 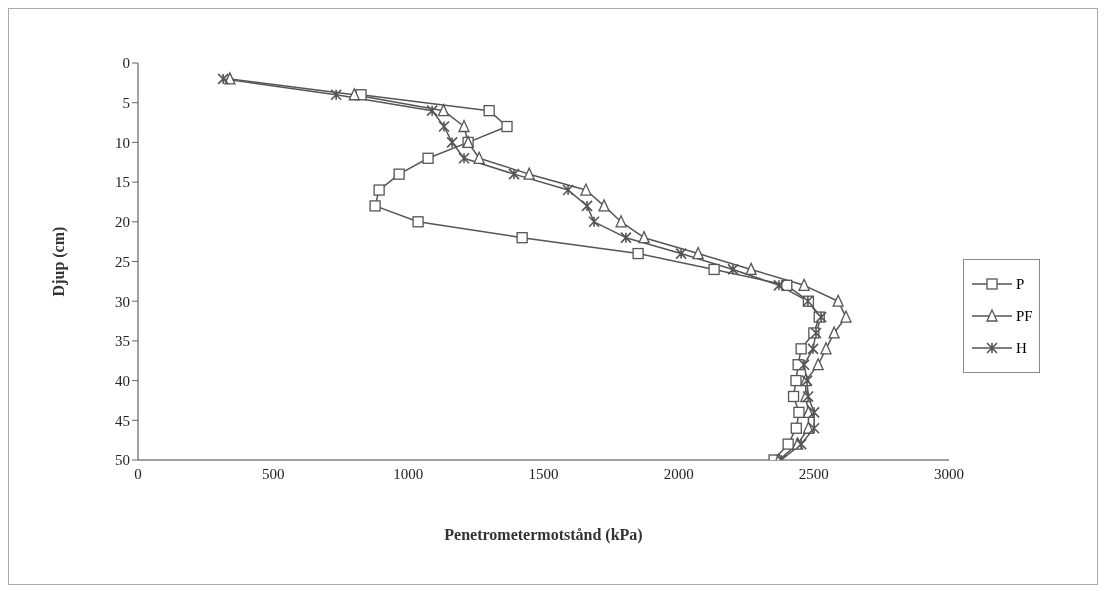 What do you see at coordinates (813, 473) in the screenshot?
I see `x-tick-label: 2500` at bounding box center [813, 473].